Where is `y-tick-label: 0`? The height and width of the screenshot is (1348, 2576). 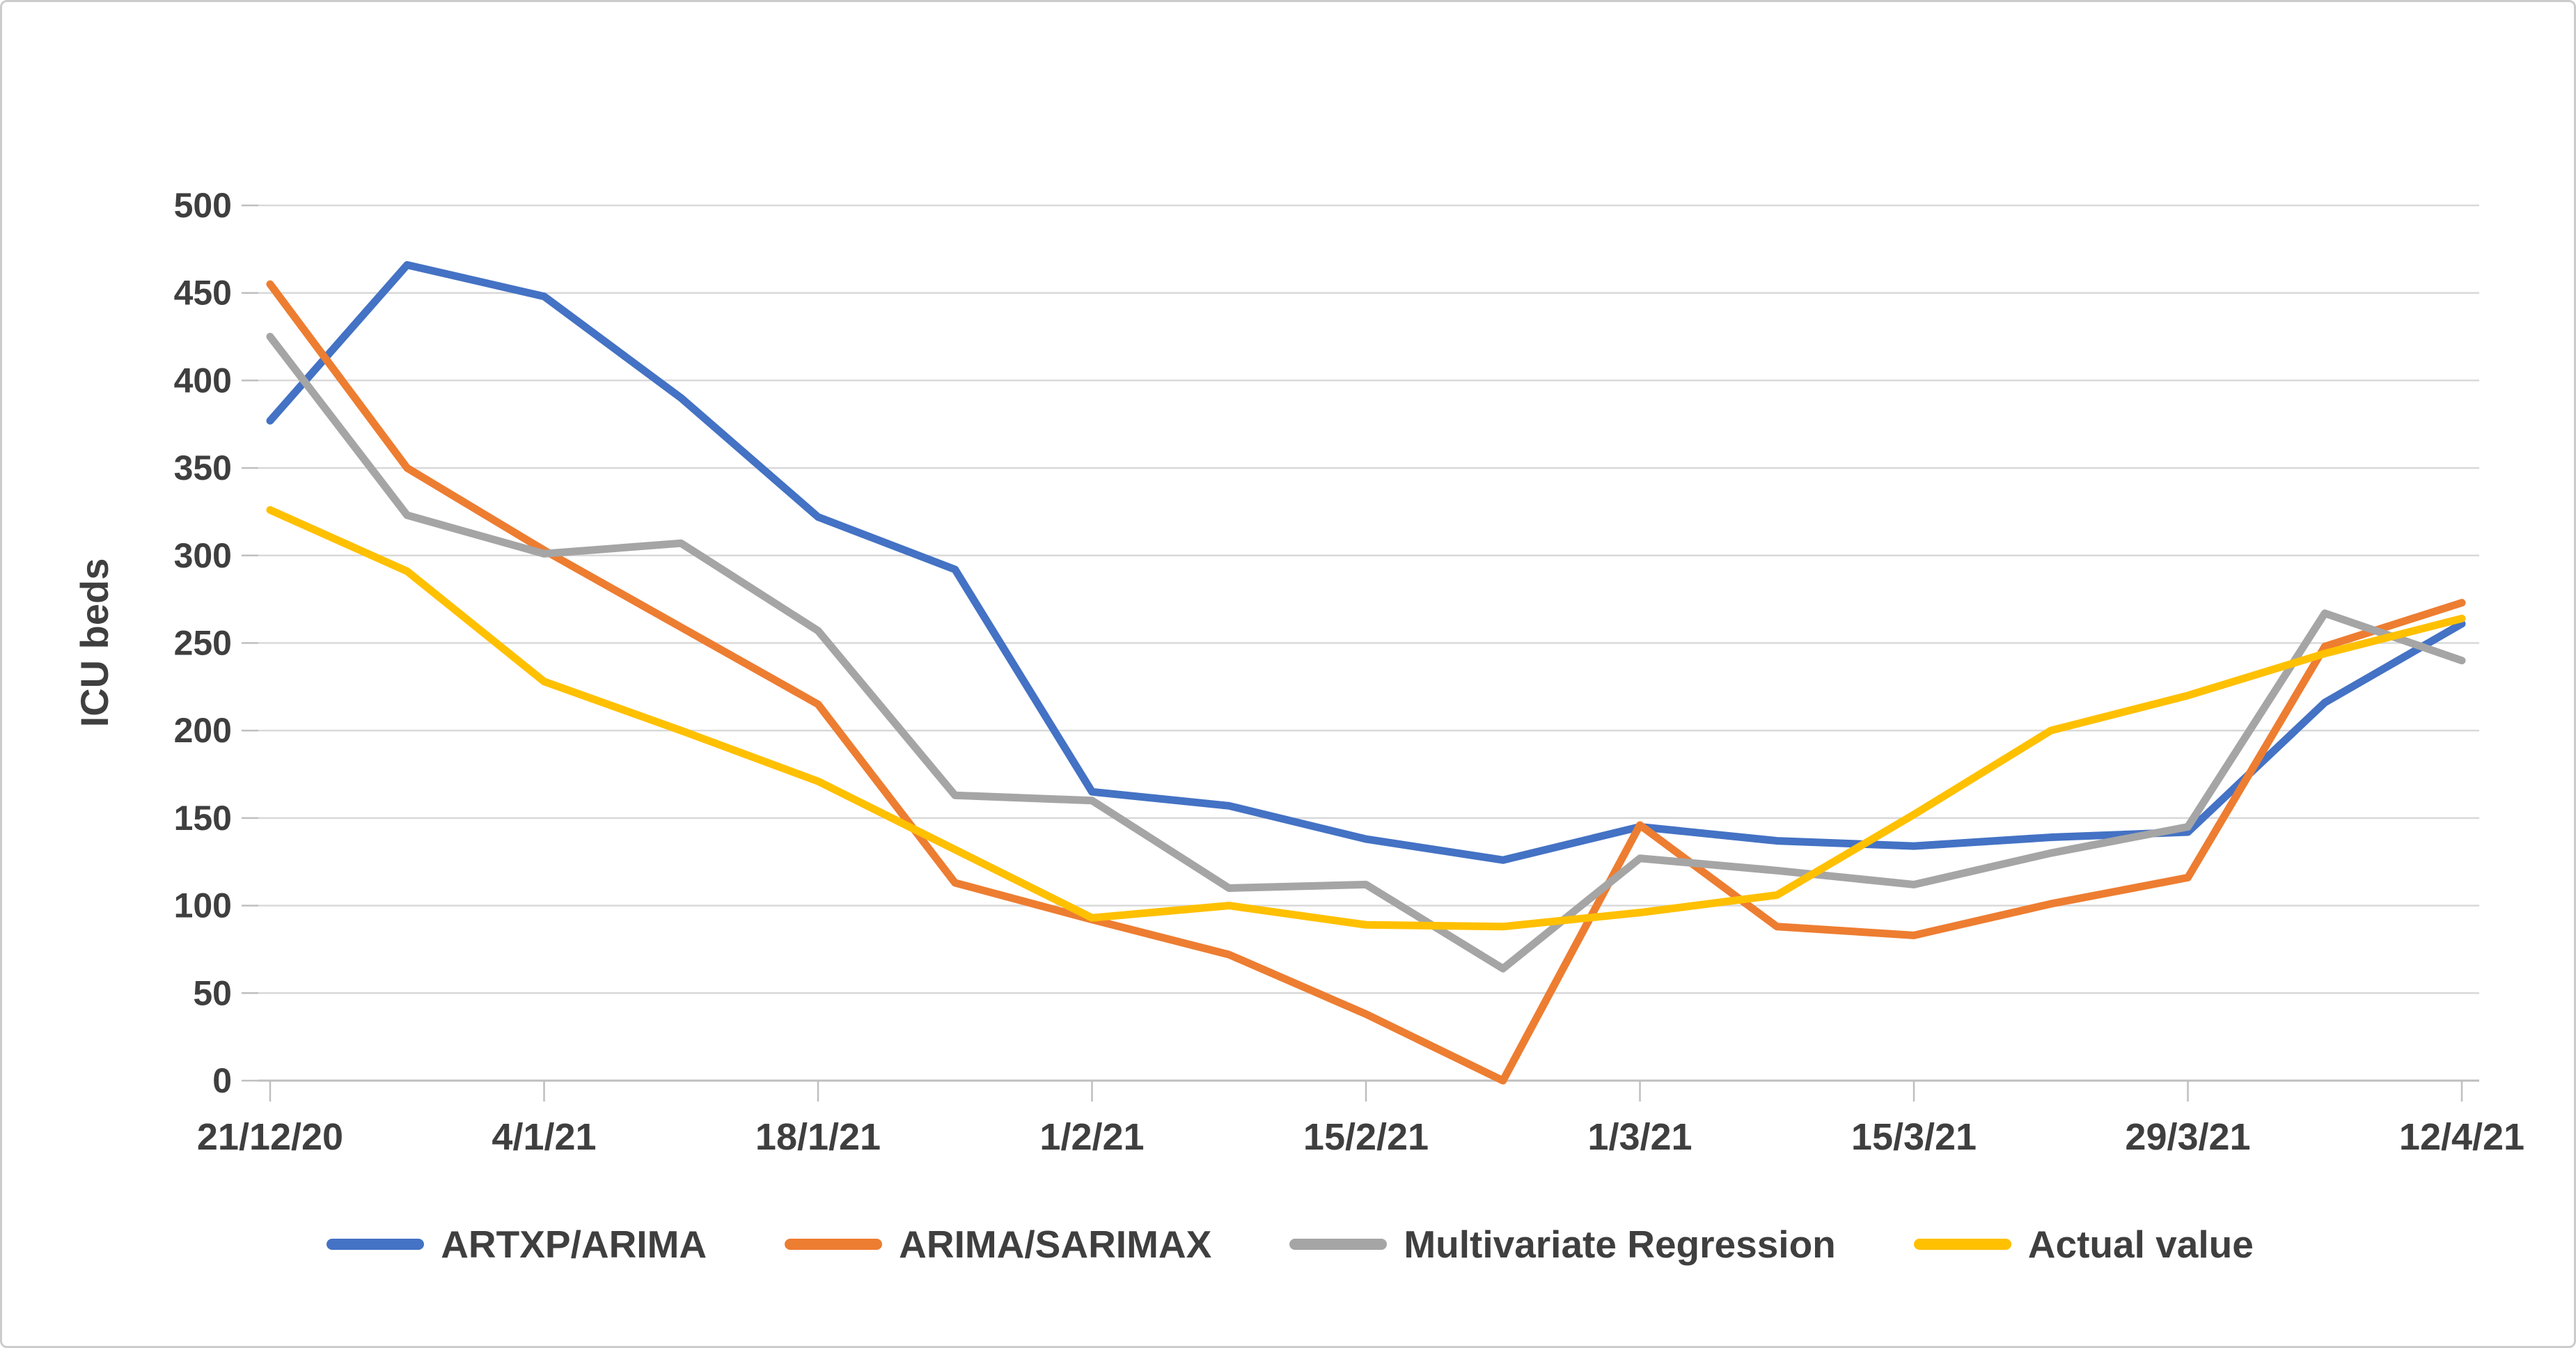
y-tick-label: 0 is located at coordinates (222, 1080).